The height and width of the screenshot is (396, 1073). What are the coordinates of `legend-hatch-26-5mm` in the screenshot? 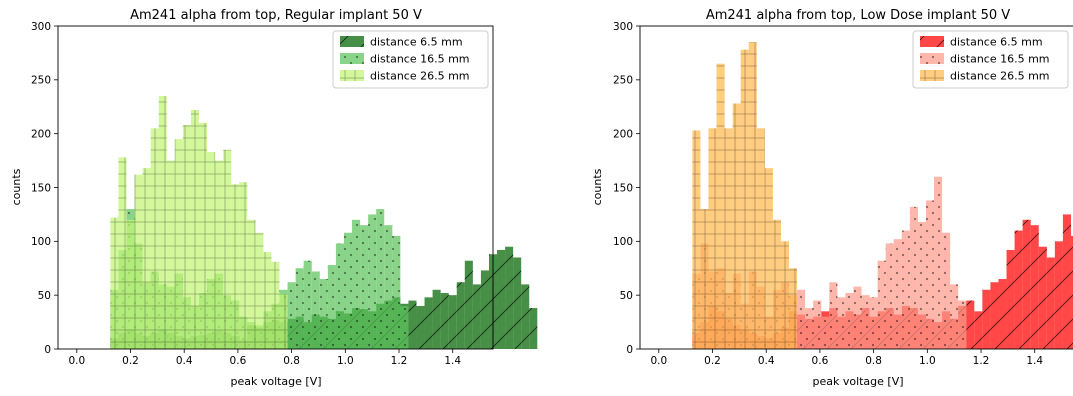 It's located at (352, 75).